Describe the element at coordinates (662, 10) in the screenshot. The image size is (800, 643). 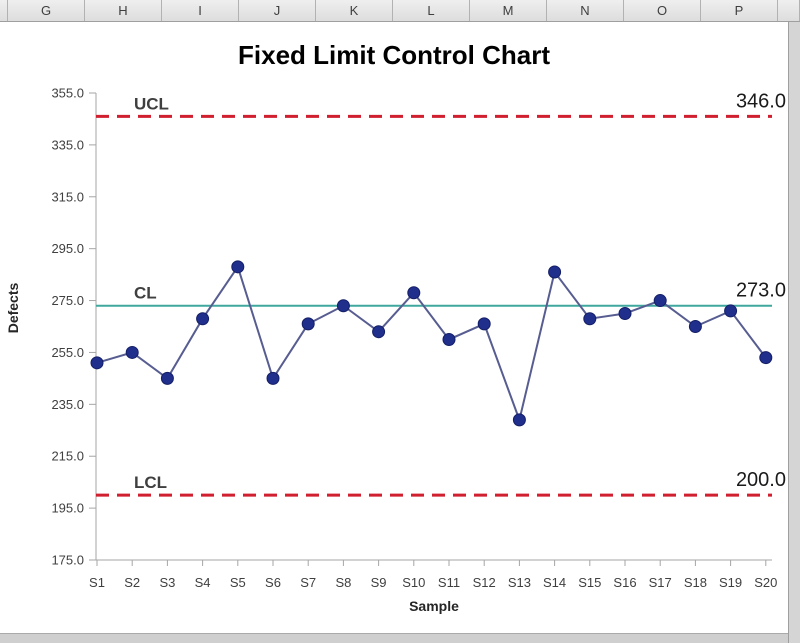
I see `column-header-O: O` at that location.